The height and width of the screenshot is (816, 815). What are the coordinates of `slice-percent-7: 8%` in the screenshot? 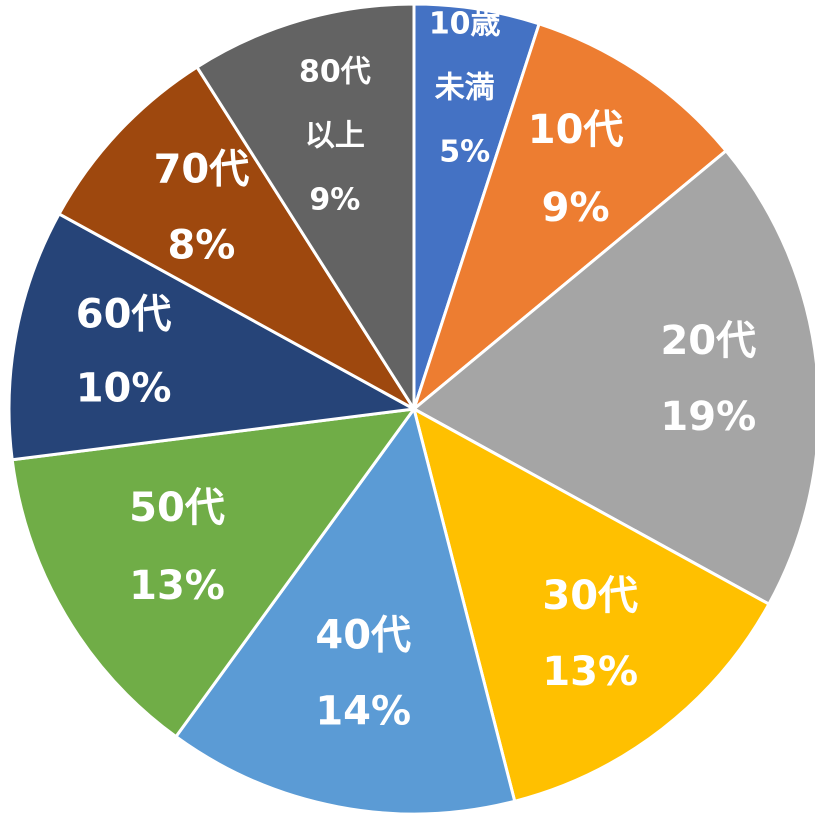 It's located at (201, 245).